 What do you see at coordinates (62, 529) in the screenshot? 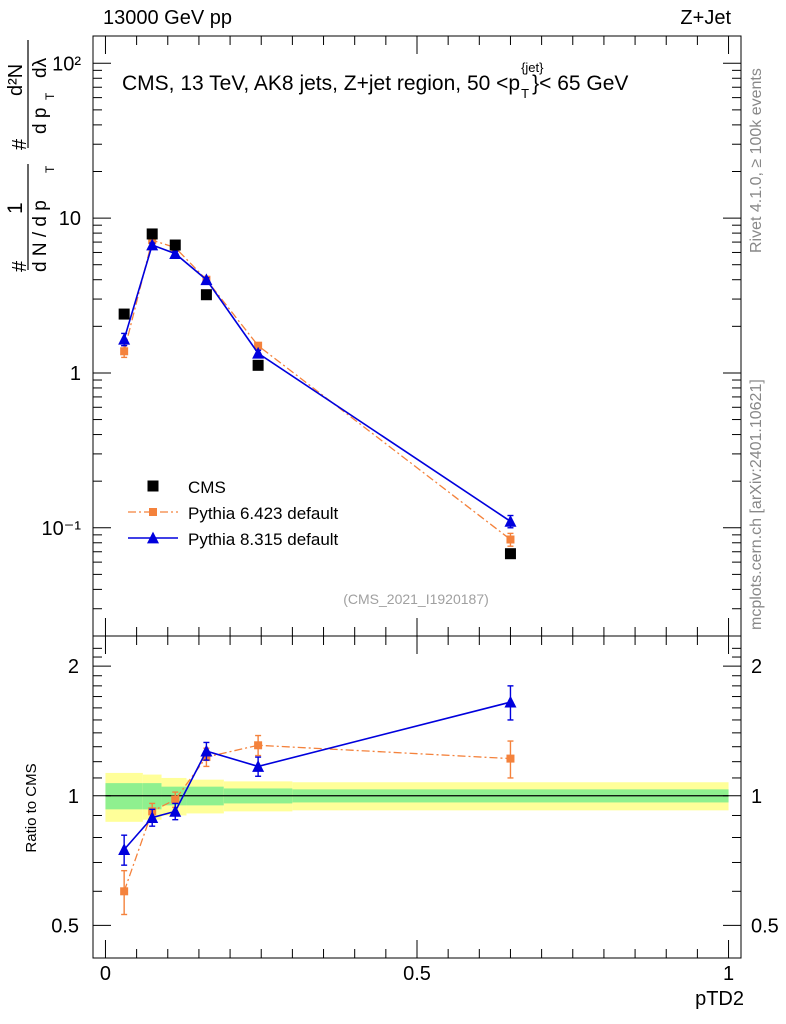
I see `y-tick-label: 10⁻¹` at bounding box center [62, 529].